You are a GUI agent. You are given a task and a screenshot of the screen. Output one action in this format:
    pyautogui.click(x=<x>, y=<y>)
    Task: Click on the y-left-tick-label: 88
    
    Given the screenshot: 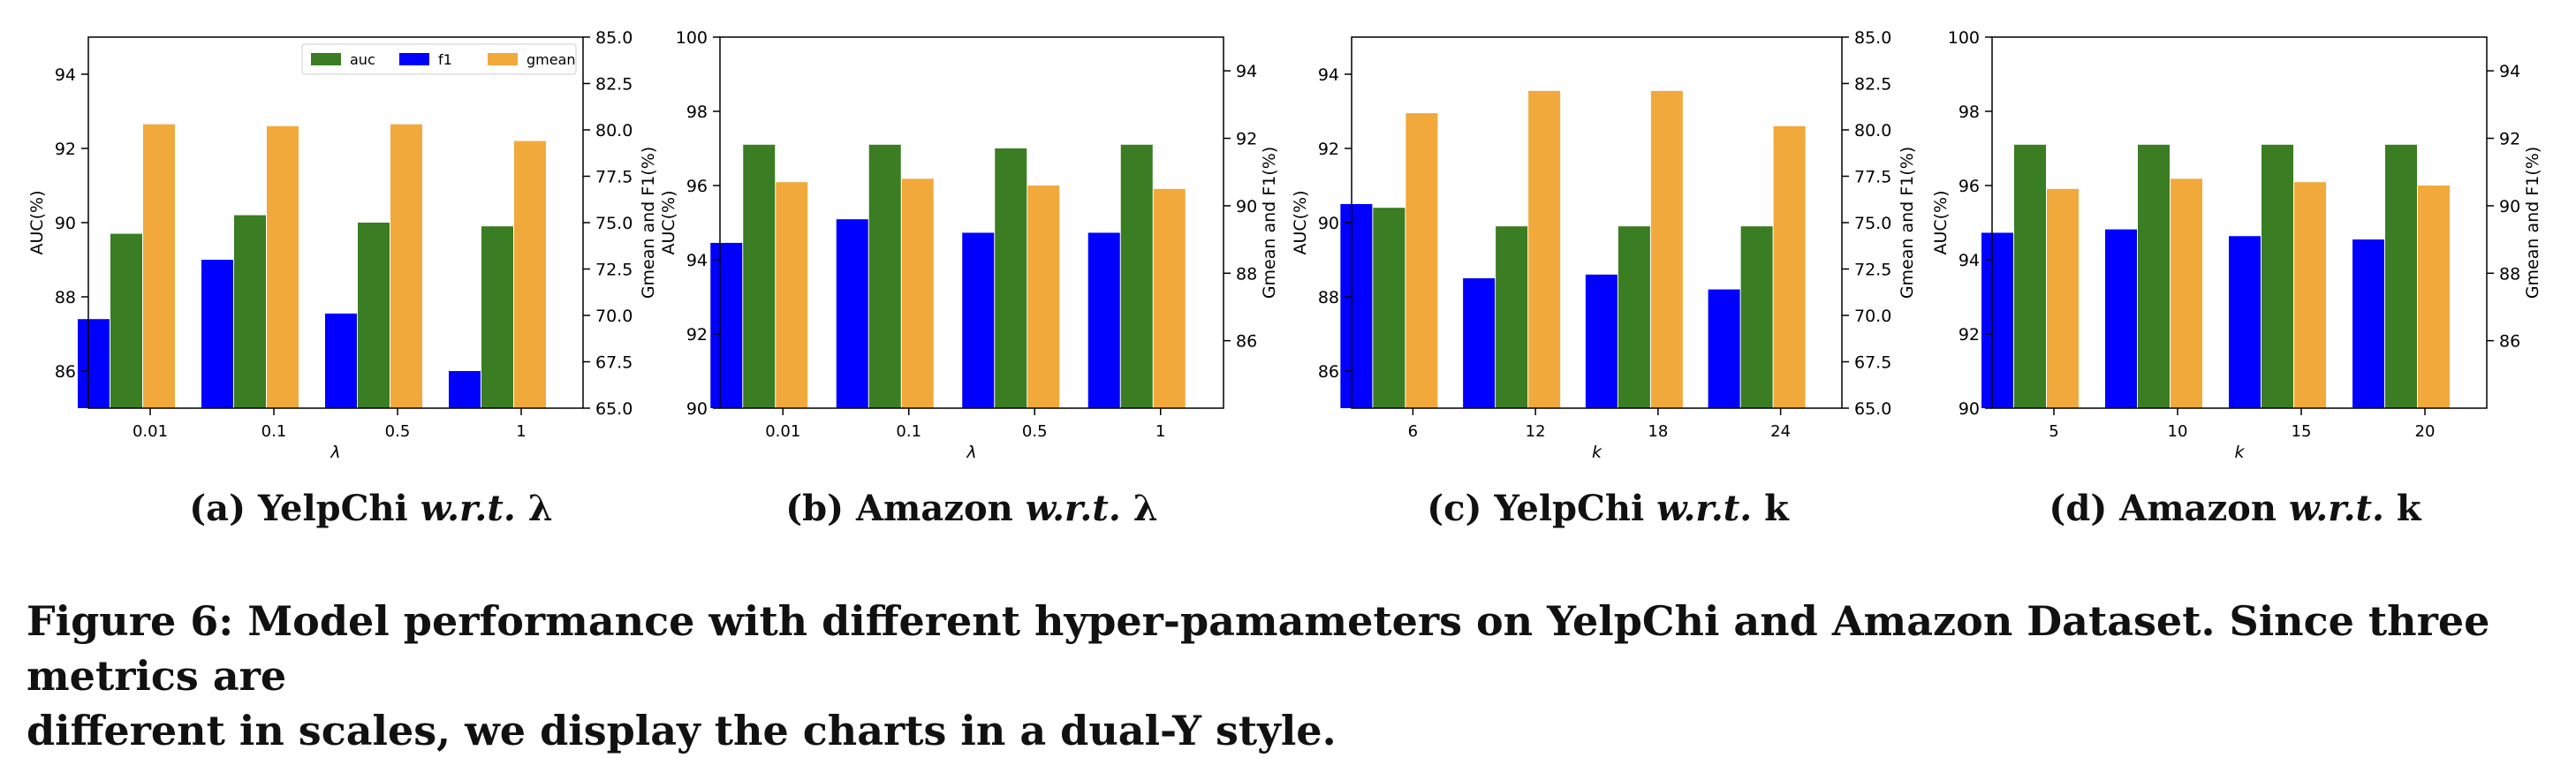 What is the action you would take?
    pyautogui.click(x=66, y=297)
    